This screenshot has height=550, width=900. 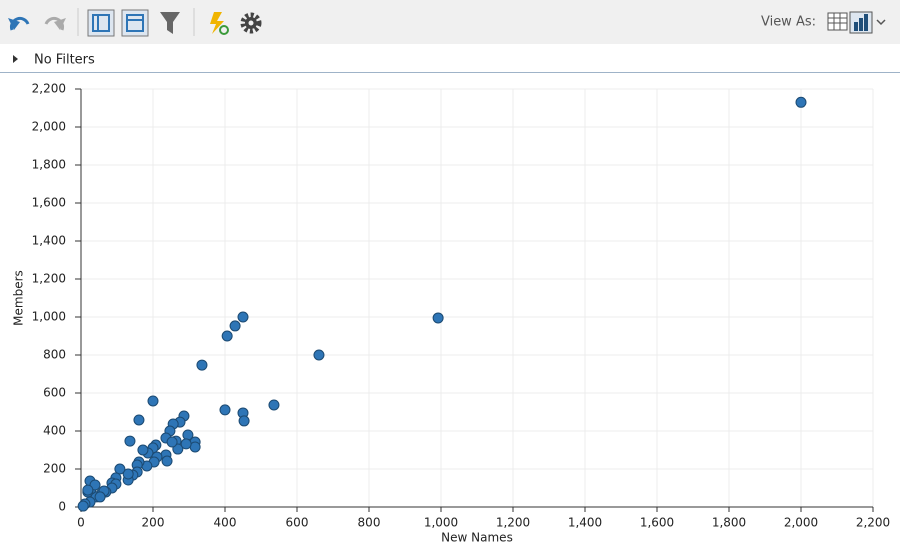 I want to click on y-tick-label: 2,000, so click(x=49, y=127).